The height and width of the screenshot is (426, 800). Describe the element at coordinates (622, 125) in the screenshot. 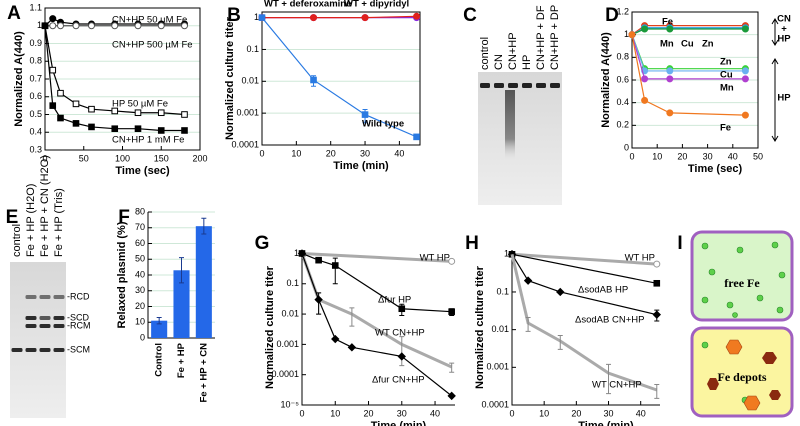

I see `y-tick-label: 0.2` at that location.